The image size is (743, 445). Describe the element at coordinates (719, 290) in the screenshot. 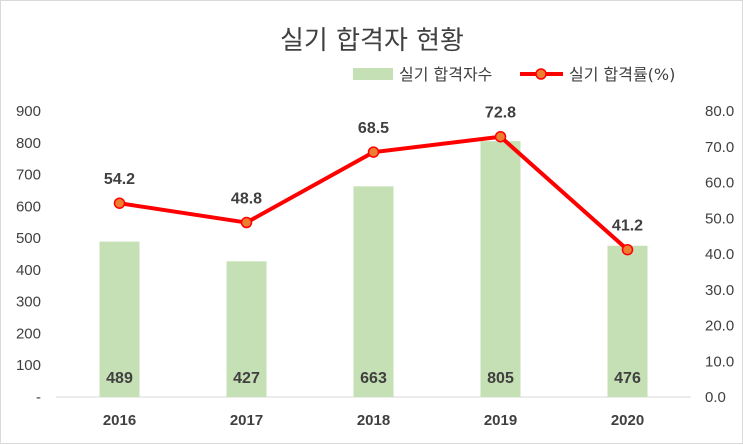

I see `y-right-tick-label: 30.0` at that location.